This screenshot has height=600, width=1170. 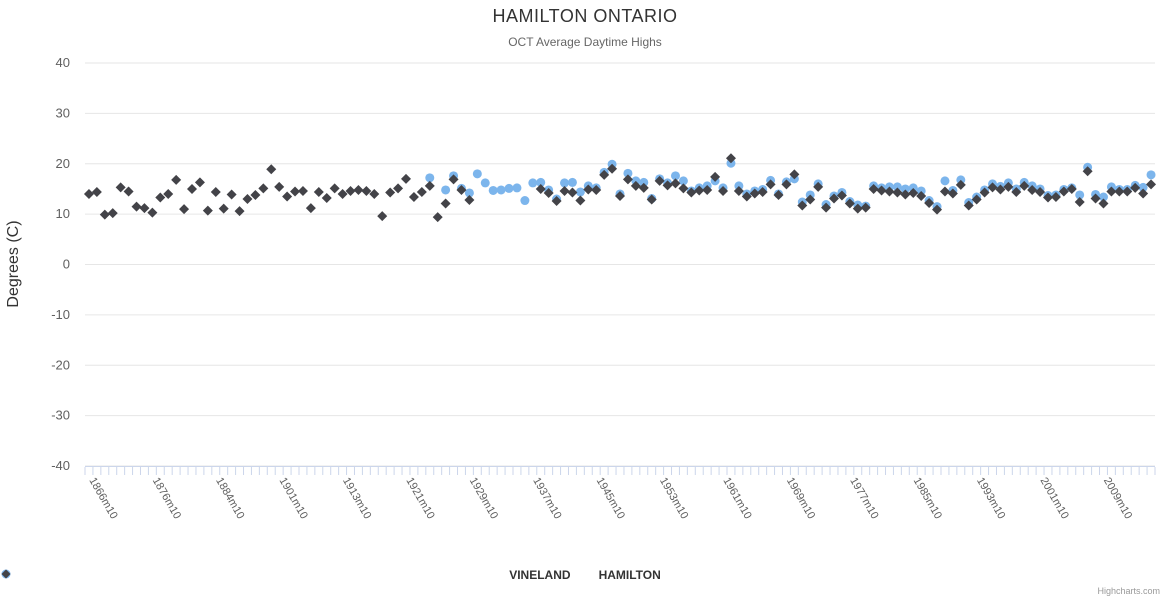 I want to click on legend-item-vineland: VINELAND, so click(x=286, y=575).